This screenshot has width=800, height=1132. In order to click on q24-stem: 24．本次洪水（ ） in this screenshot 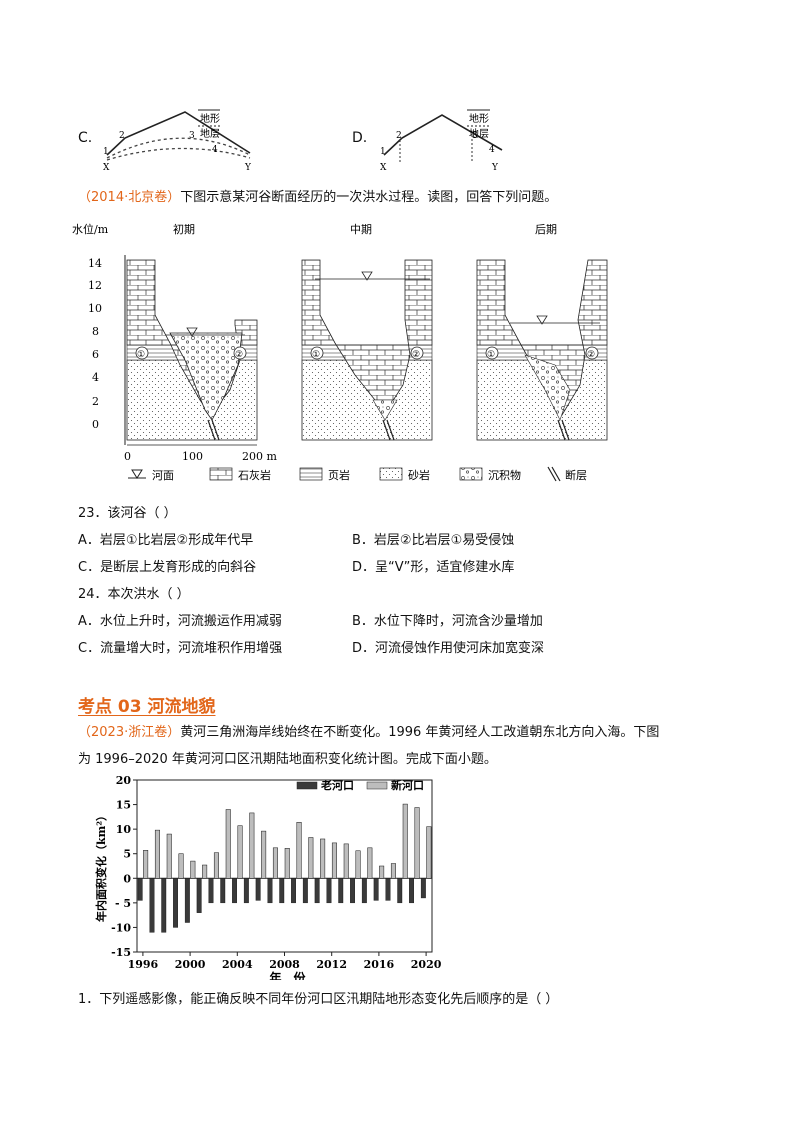, I will do `click(134, 594)`.